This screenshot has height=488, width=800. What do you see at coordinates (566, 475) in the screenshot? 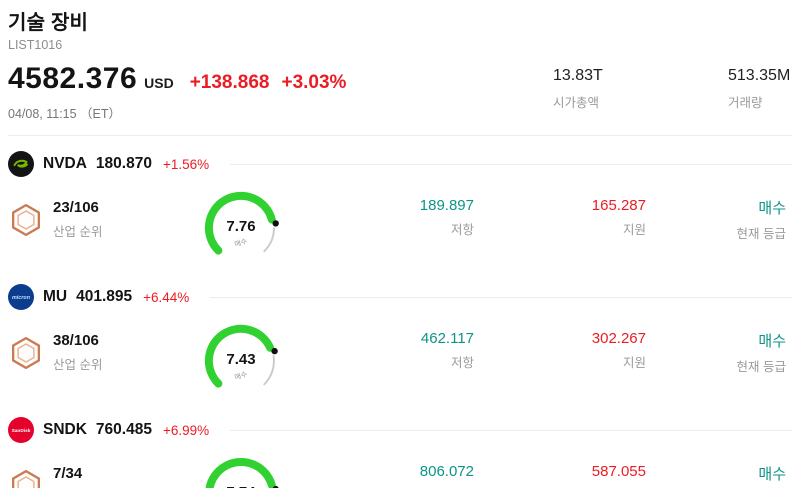
I see `support-cell: 587.055 지원` at bounding box center [566, 475].